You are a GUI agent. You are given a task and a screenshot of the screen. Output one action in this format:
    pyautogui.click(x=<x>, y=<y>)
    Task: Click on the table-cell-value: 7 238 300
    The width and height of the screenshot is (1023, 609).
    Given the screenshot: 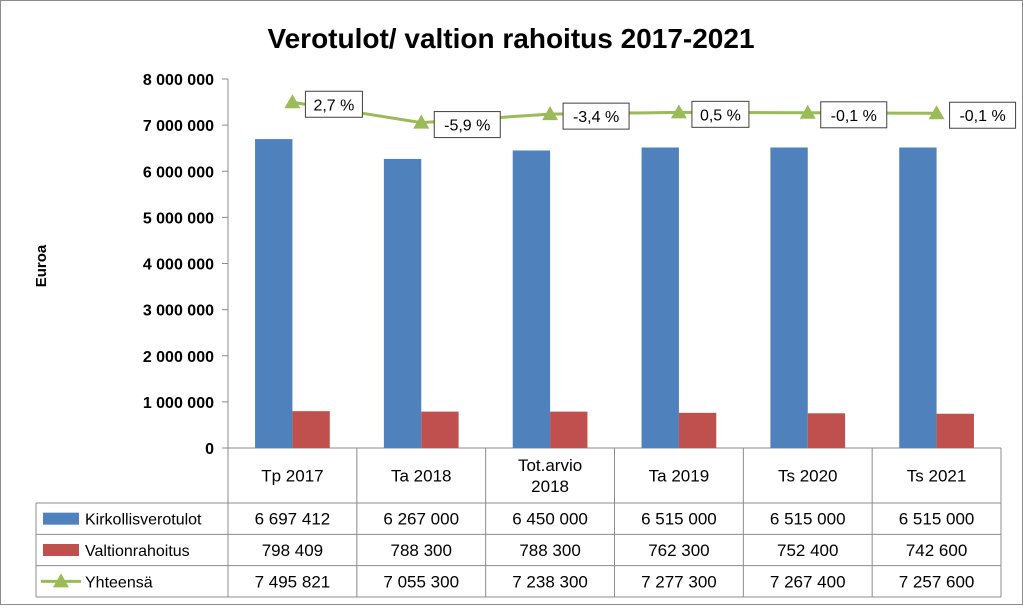 What is the action you would take?
    pyautogui.click(x=550, y=581)
    